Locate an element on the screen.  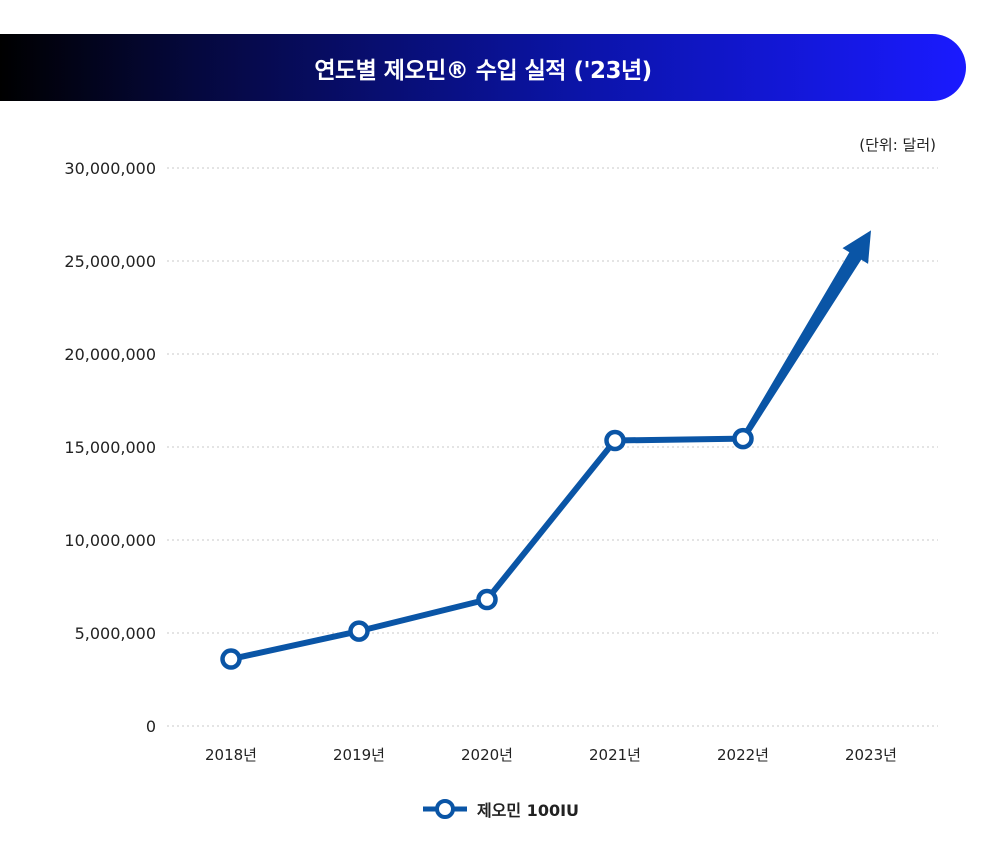
x-tick-label: 2021년 is located at coordinates (615, 755).